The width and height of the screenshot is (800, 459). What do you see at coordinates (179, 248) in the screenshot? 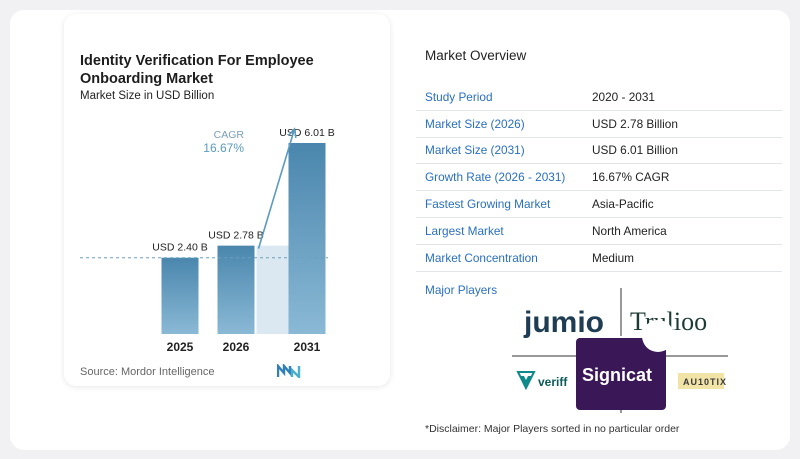
I see `data-label-2025: USD 2.40 B` at bounding box center [179, 248].